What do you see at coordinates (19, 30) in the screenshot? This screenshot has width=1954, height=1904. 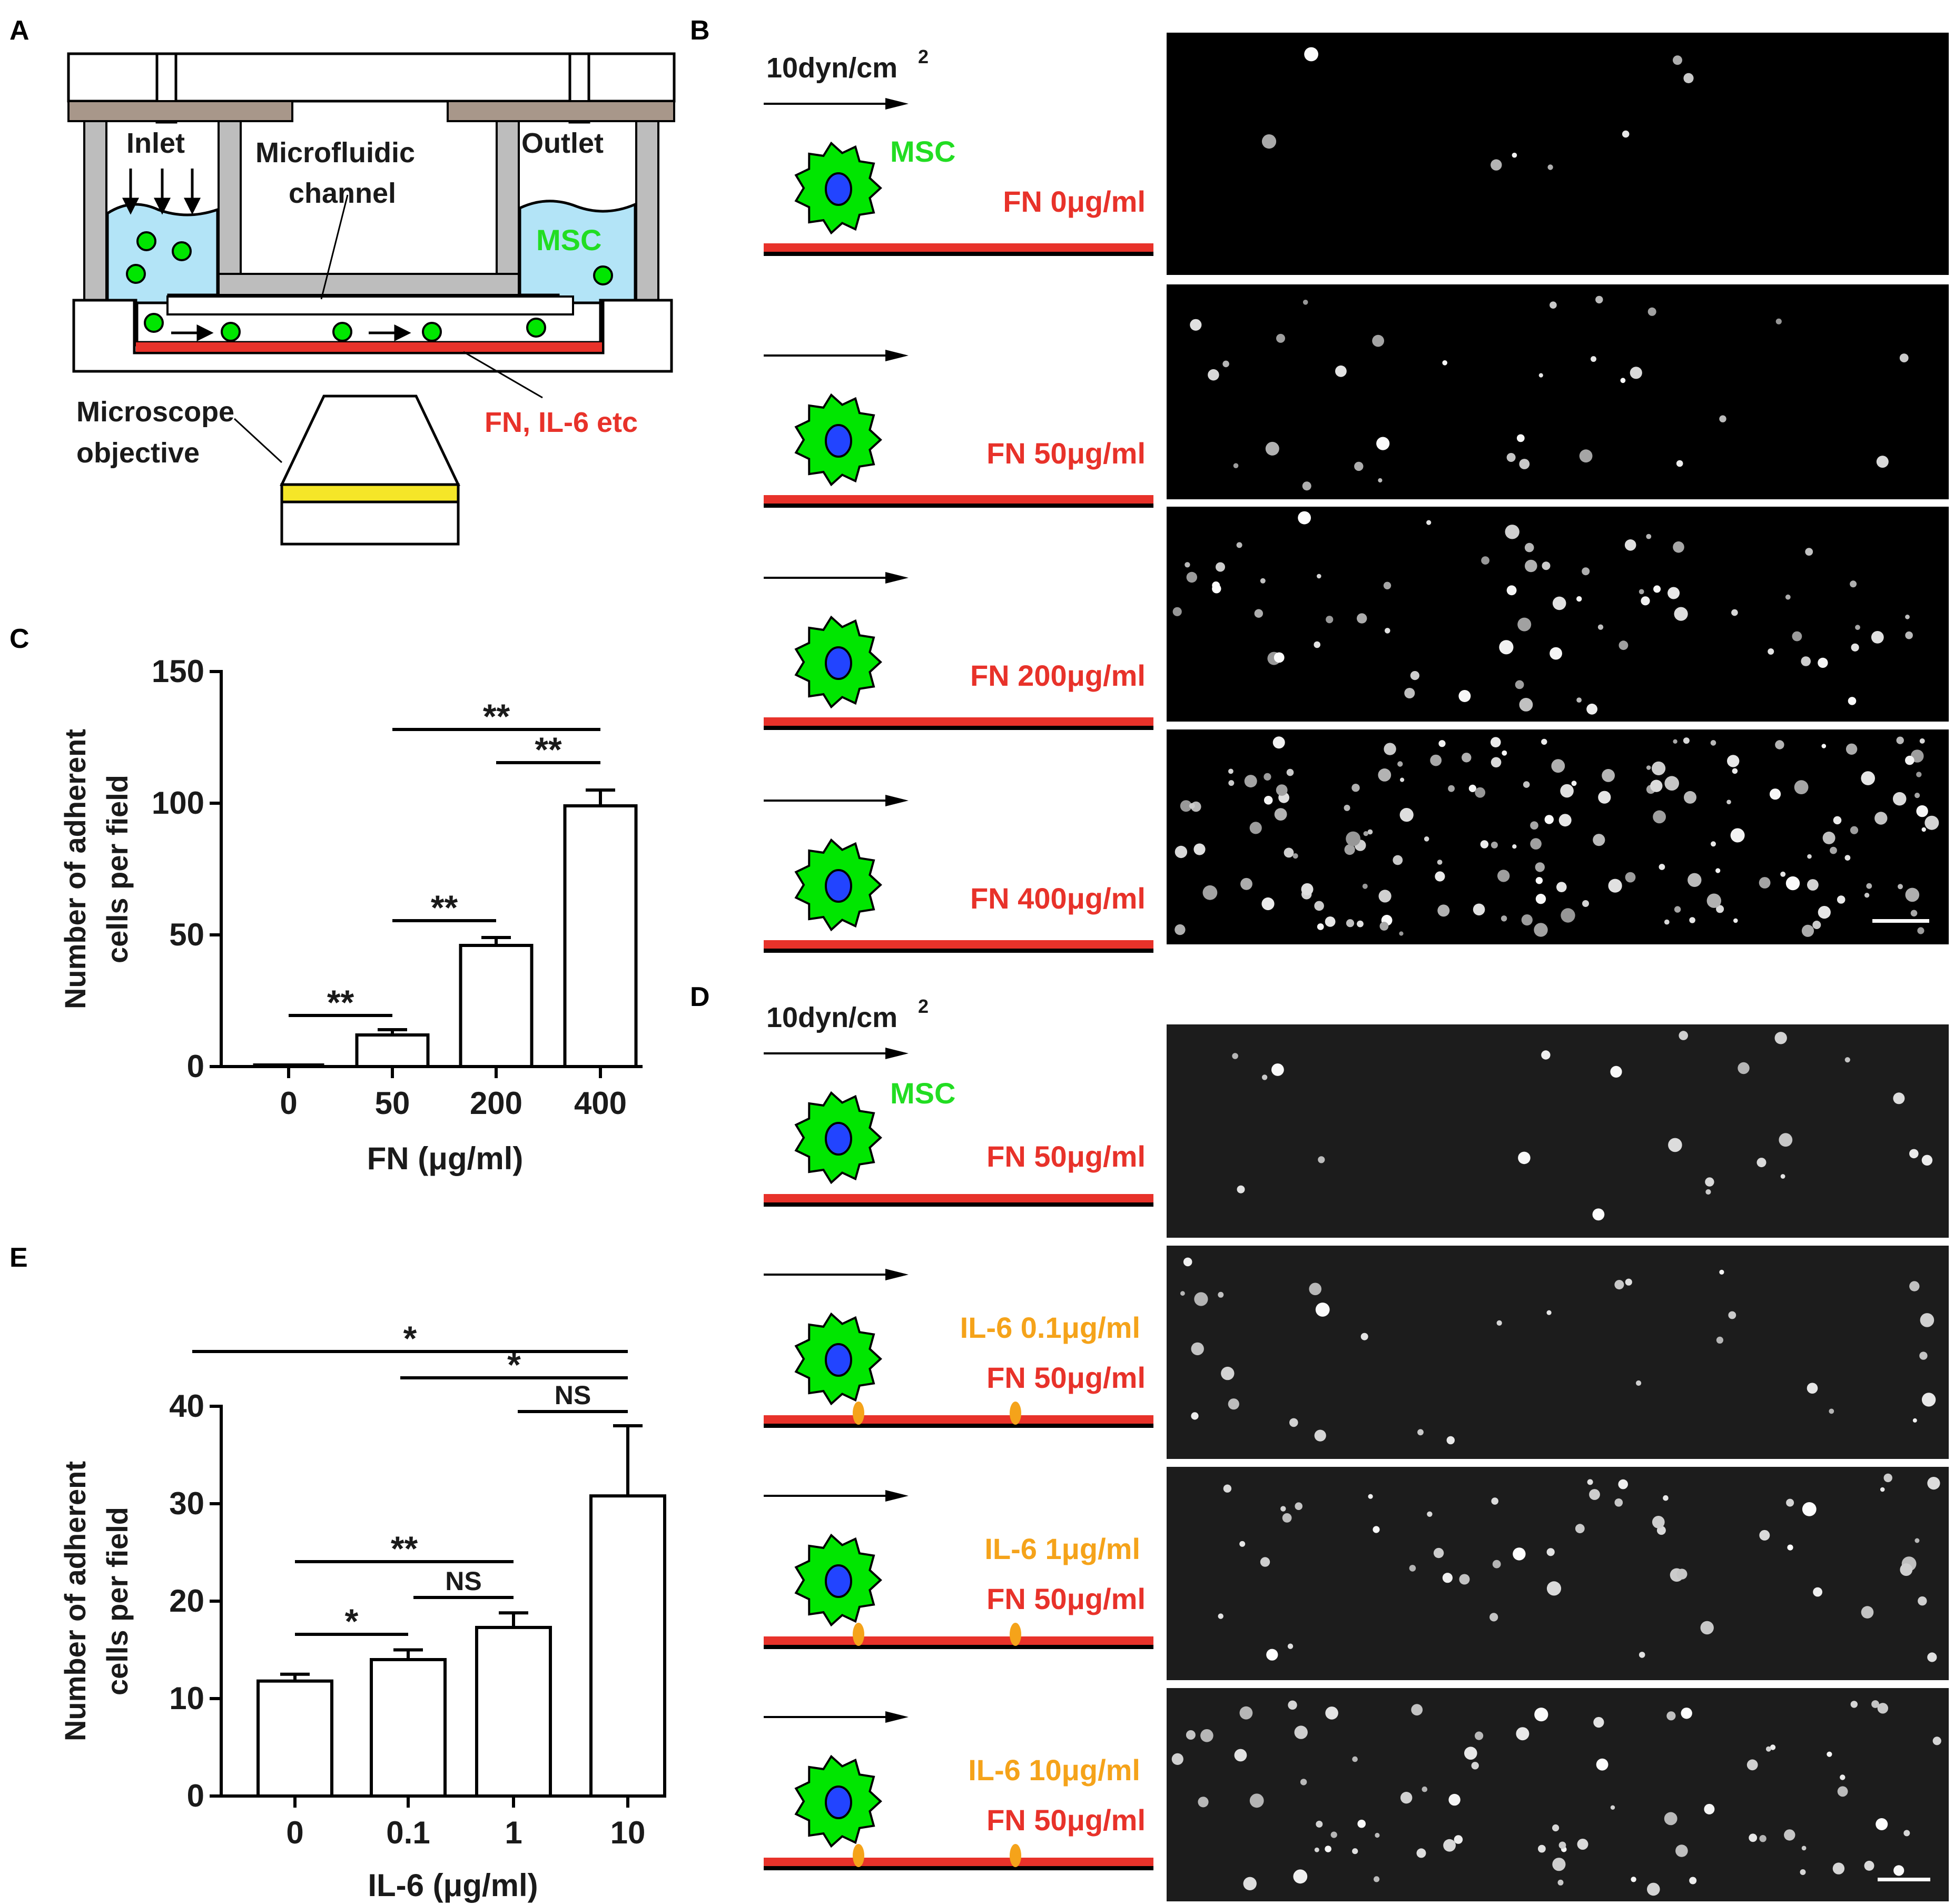 I see `panel-label-a: A` at bounding box center [19, 30].